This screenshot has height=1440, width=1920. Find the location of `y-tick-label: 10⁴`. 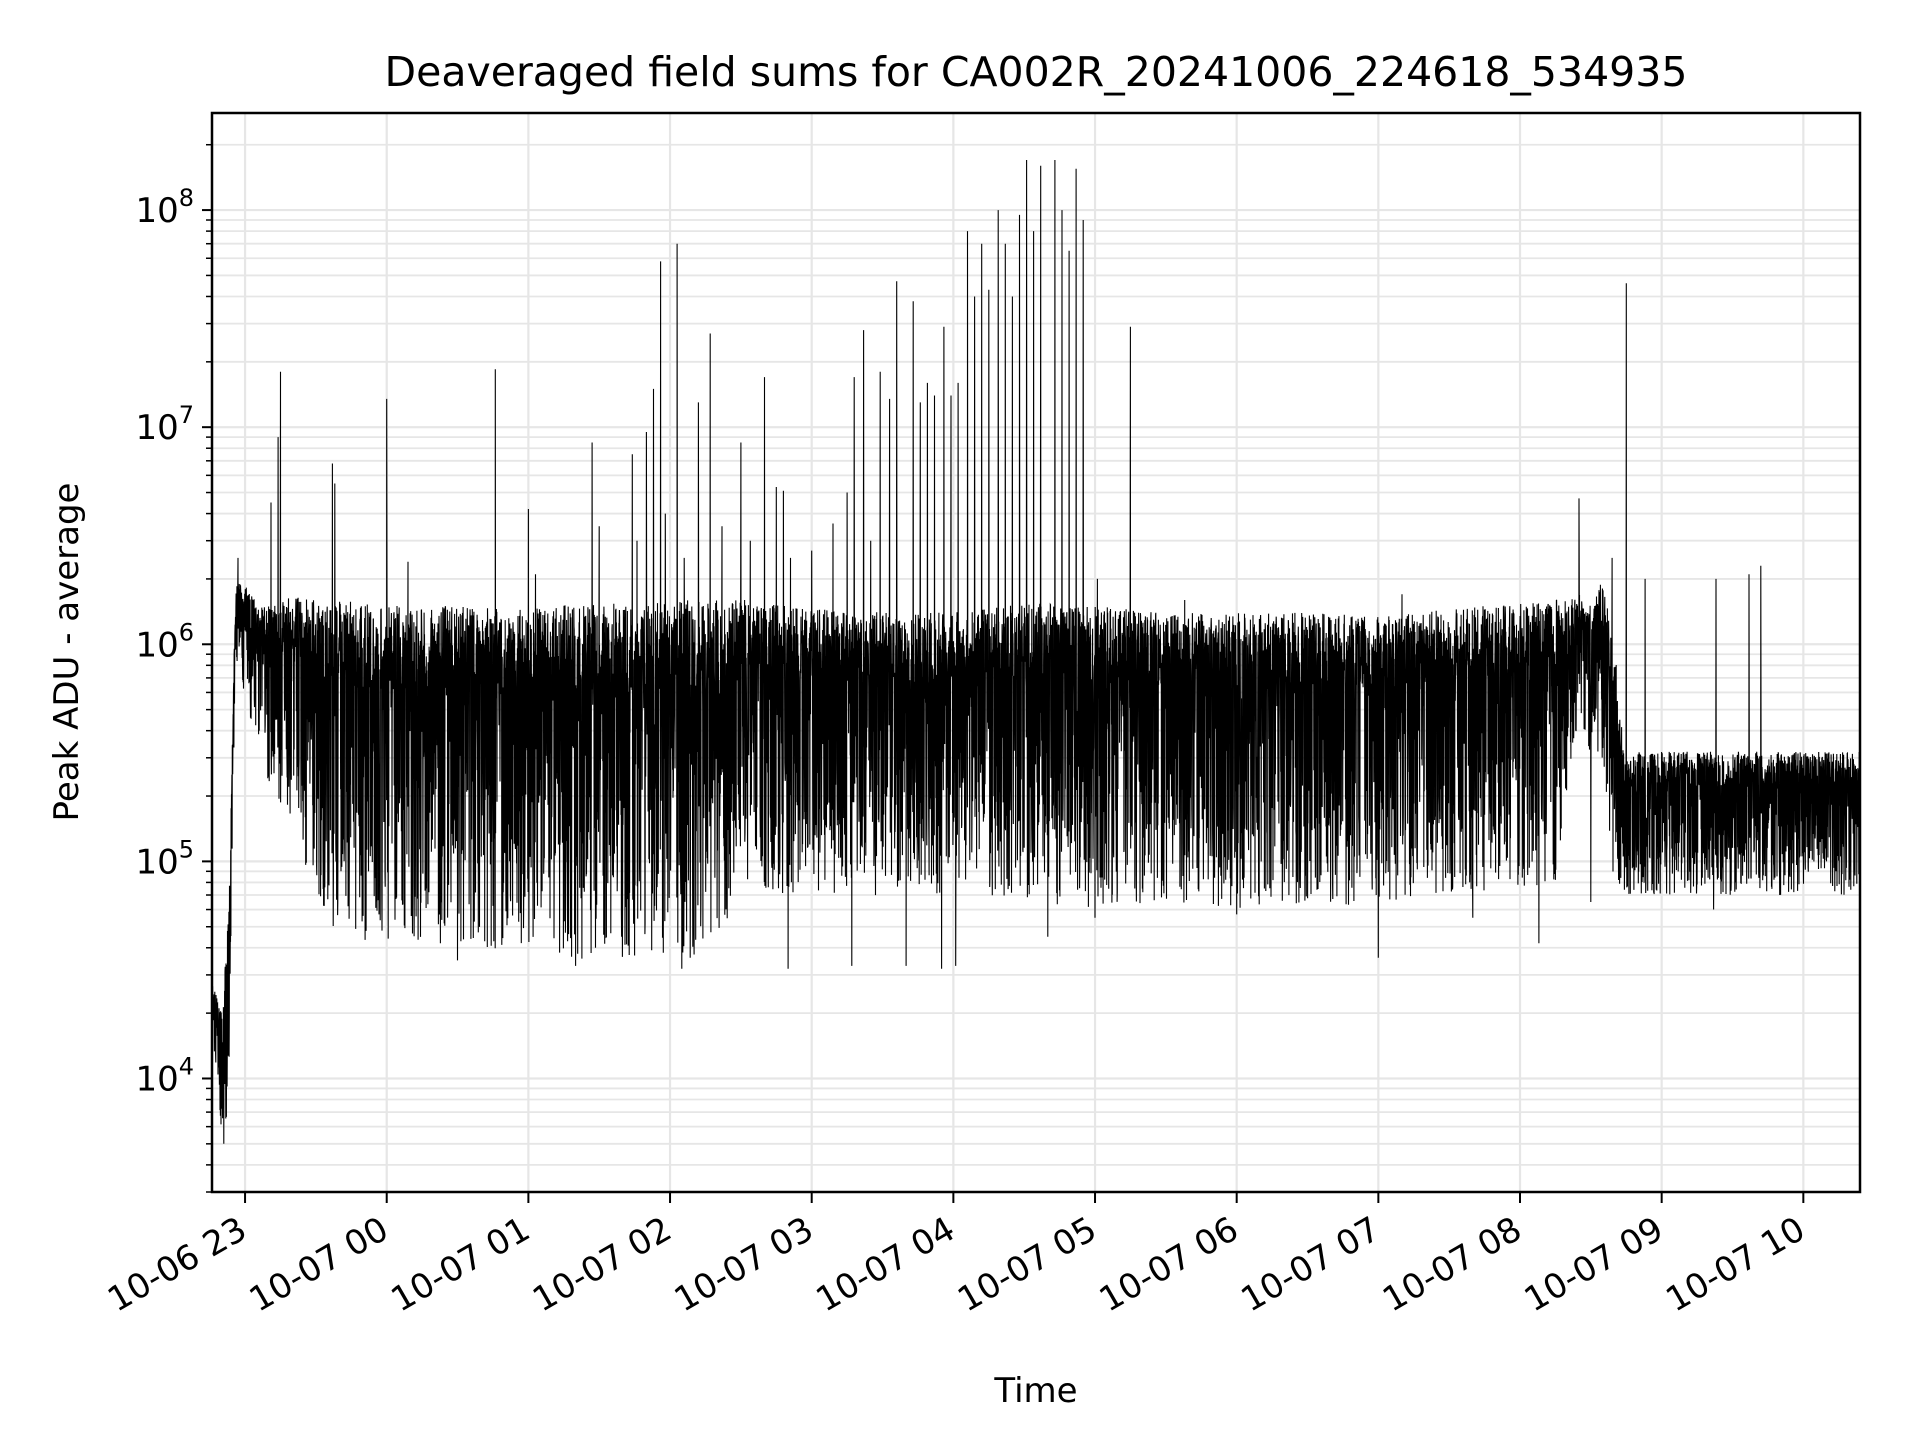

y-tick-label: 10⁴ is located at coordinates (164, 1075).